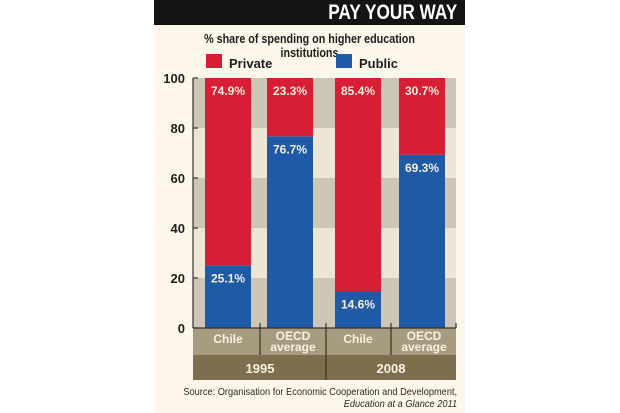 Image resolution: width=620 pixels, height=413 pixels. Describe the element at coordinates (178, 128) in the screenshot. I see `y-tick-label: 80` at that location.